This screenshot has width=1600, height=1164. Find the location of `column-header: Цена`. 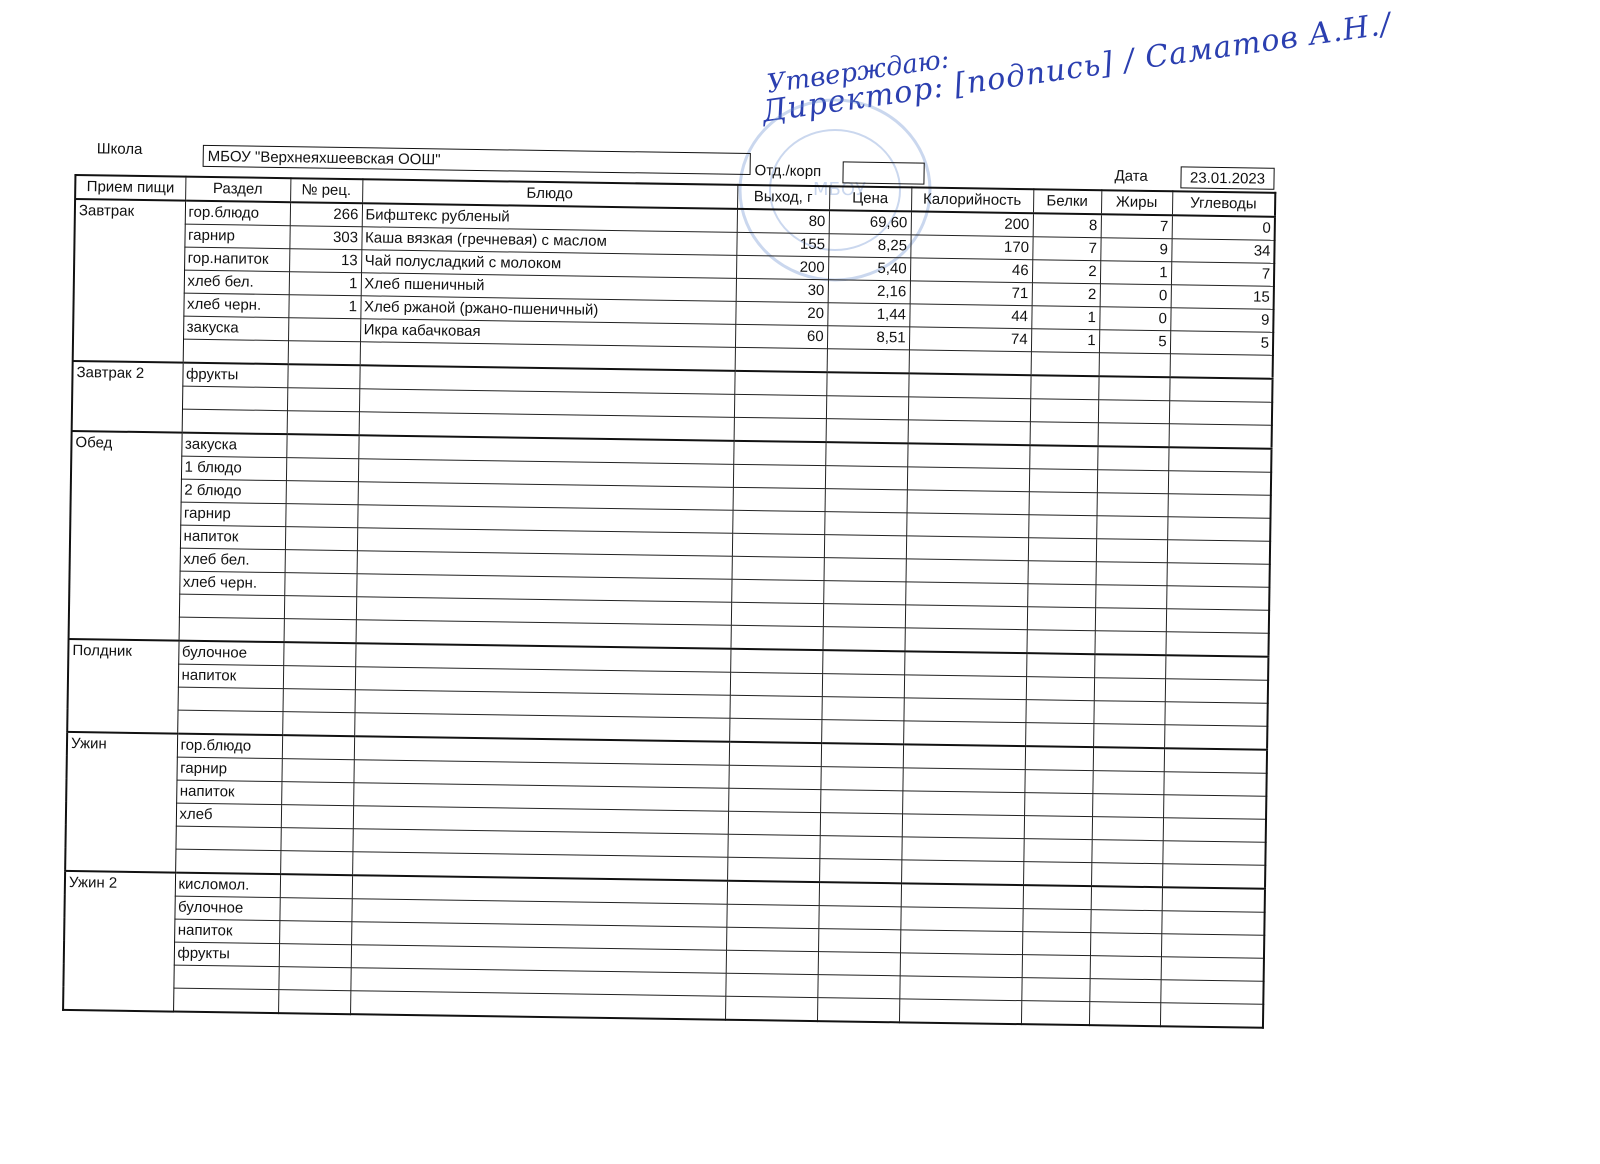

column-header: Цена is located at coordinates (870, 199).